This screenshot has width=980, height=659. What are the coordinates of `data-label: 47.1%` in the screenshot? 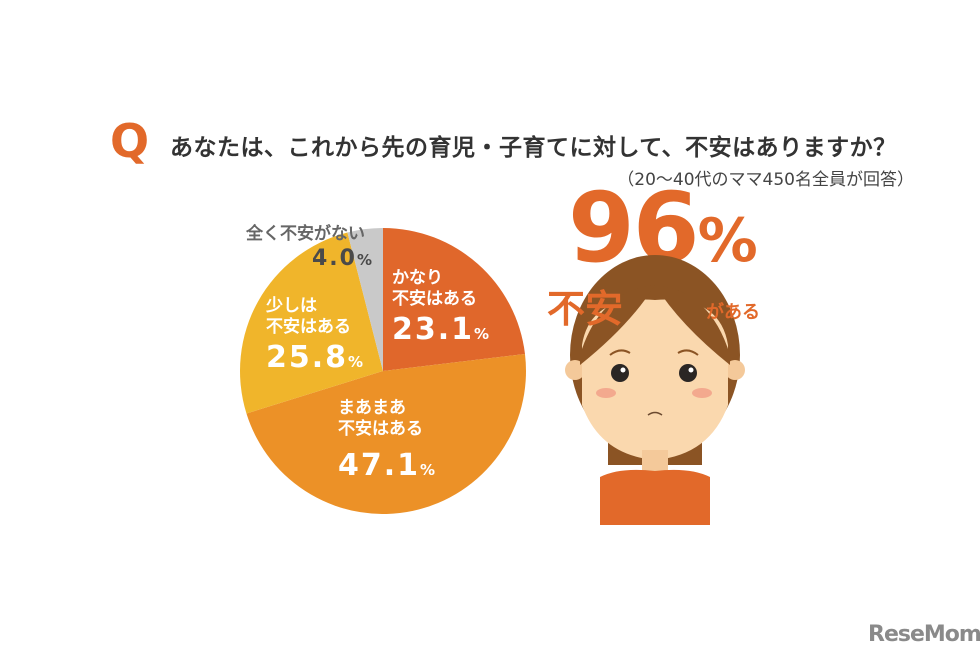 It's located at (388, 465).